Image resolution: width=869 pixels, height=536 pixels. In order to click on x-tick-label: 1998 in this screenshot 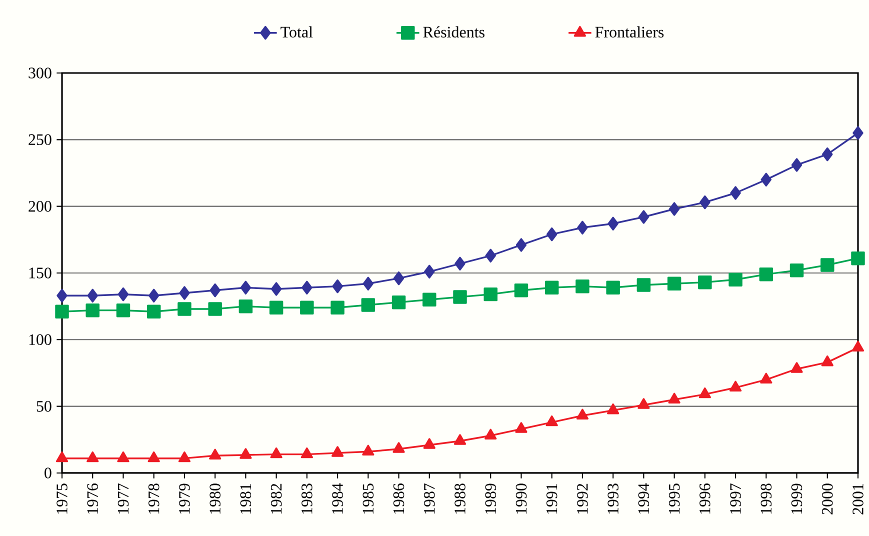, I will do `click(766, 499)`.